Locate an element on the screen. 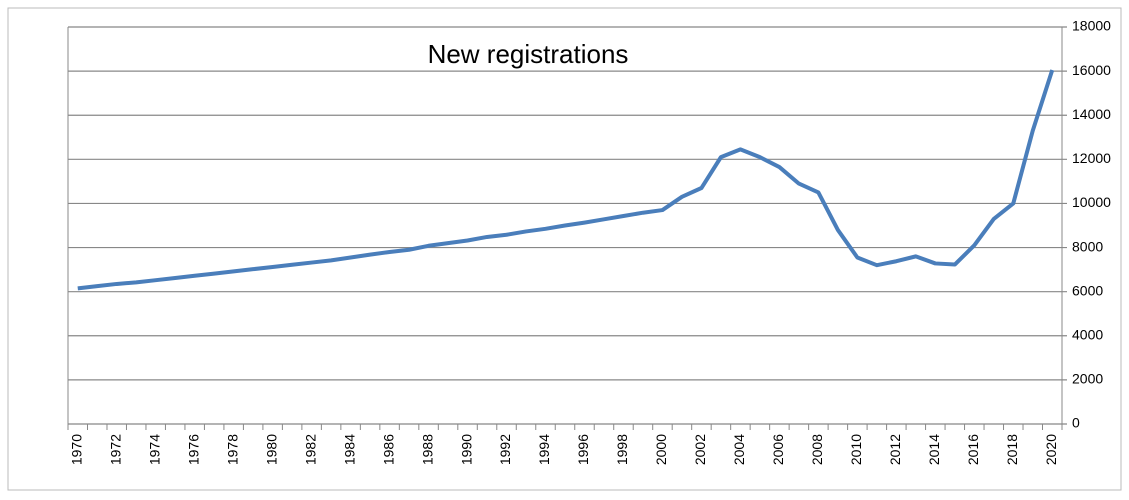 This screenshot has height=500, width=1129. x-tick-label: 1986 is located at coordinates (388, 449).